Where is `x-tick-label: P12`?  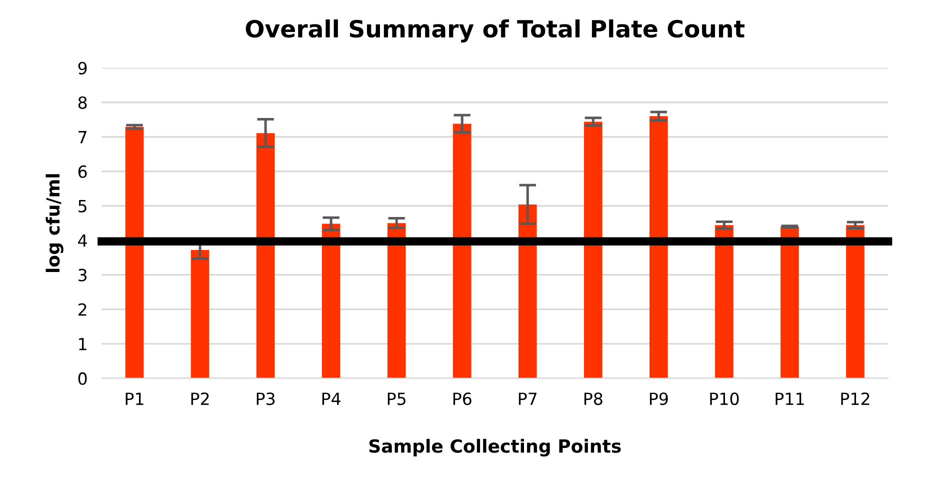 x-tick-label: P12 is located at coordinates (855, 398).